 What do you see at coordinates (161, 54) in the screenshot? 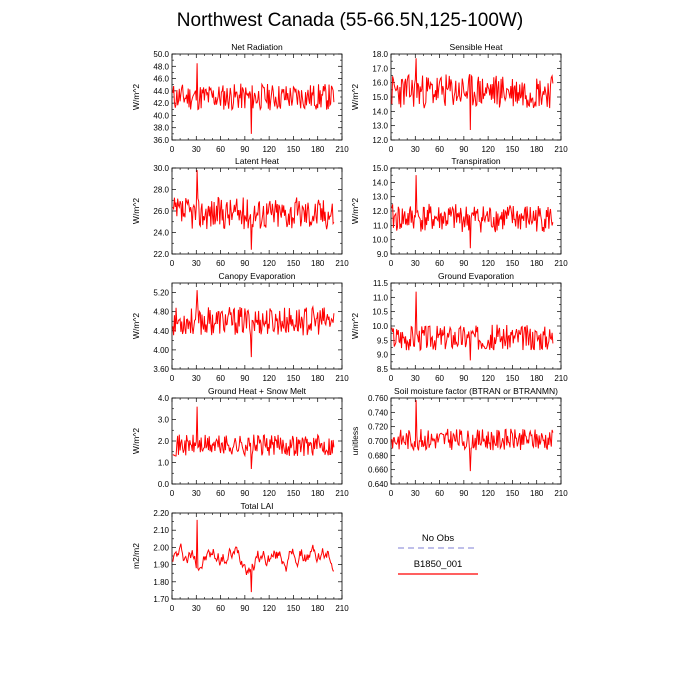
I see `y-tick-label: 50.0` at bounding box center [161, 54].